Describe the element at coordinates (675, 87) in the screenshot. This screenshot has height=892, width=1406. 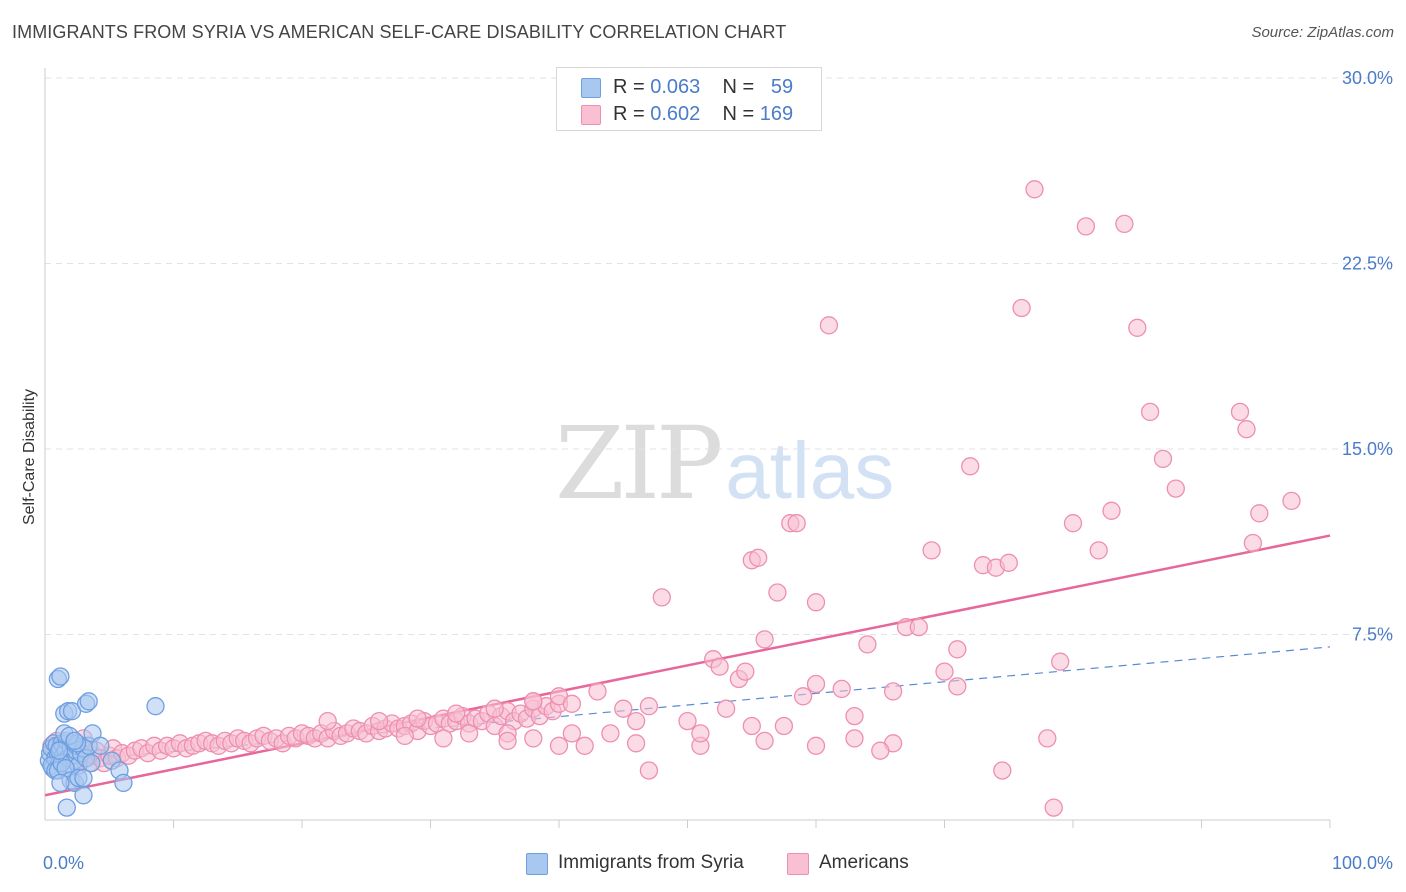
I see `stats-r-value: 0.063` at that location.